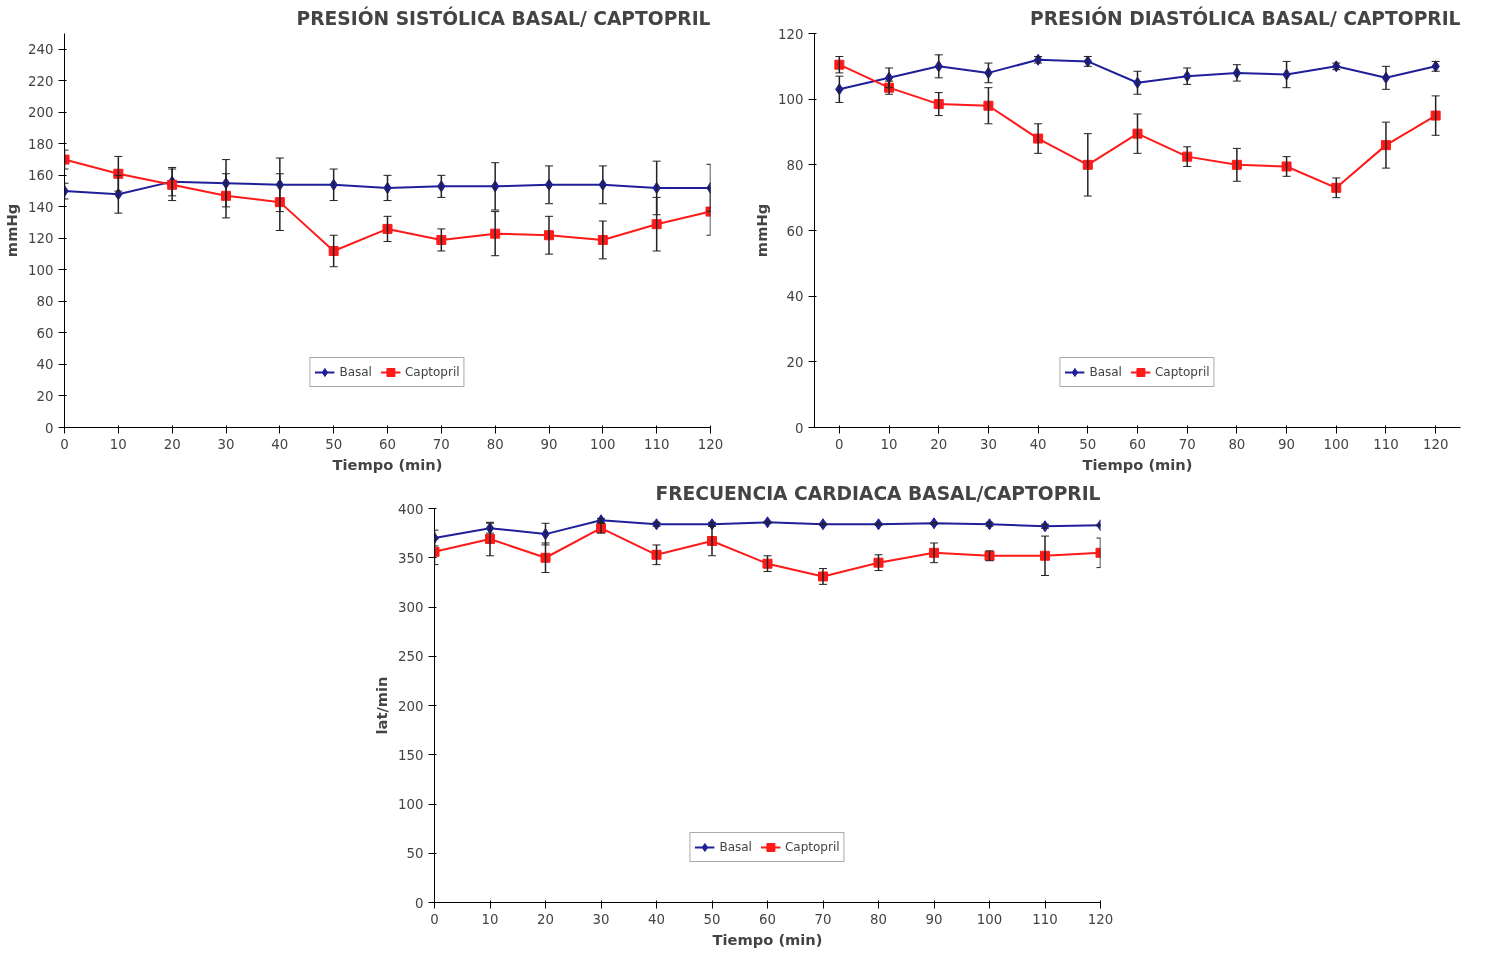 This screenshot has height=975, width=1504. What do you see at coordinates (41, 176) in the screenshot?
I see `y-tick-label: 160` at bounding box center [41, 176].